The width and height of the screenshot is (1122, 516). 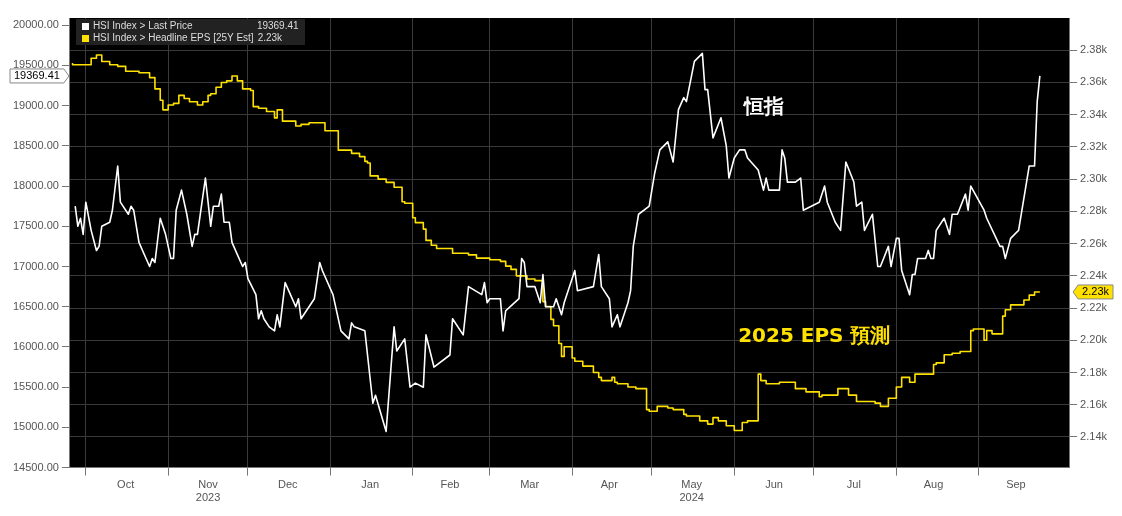 What do you see at coordinates (1094, 81) in the screenshot?
I see `y2-tick-label: 2.36k` at bounding box center [1094, 81].